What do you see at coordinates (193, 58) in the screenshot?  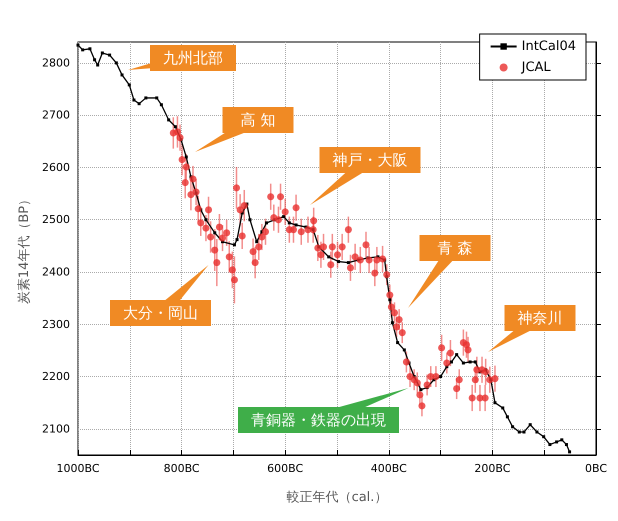 I see `annotation: 九州北部` at bounding box center [193, 58].